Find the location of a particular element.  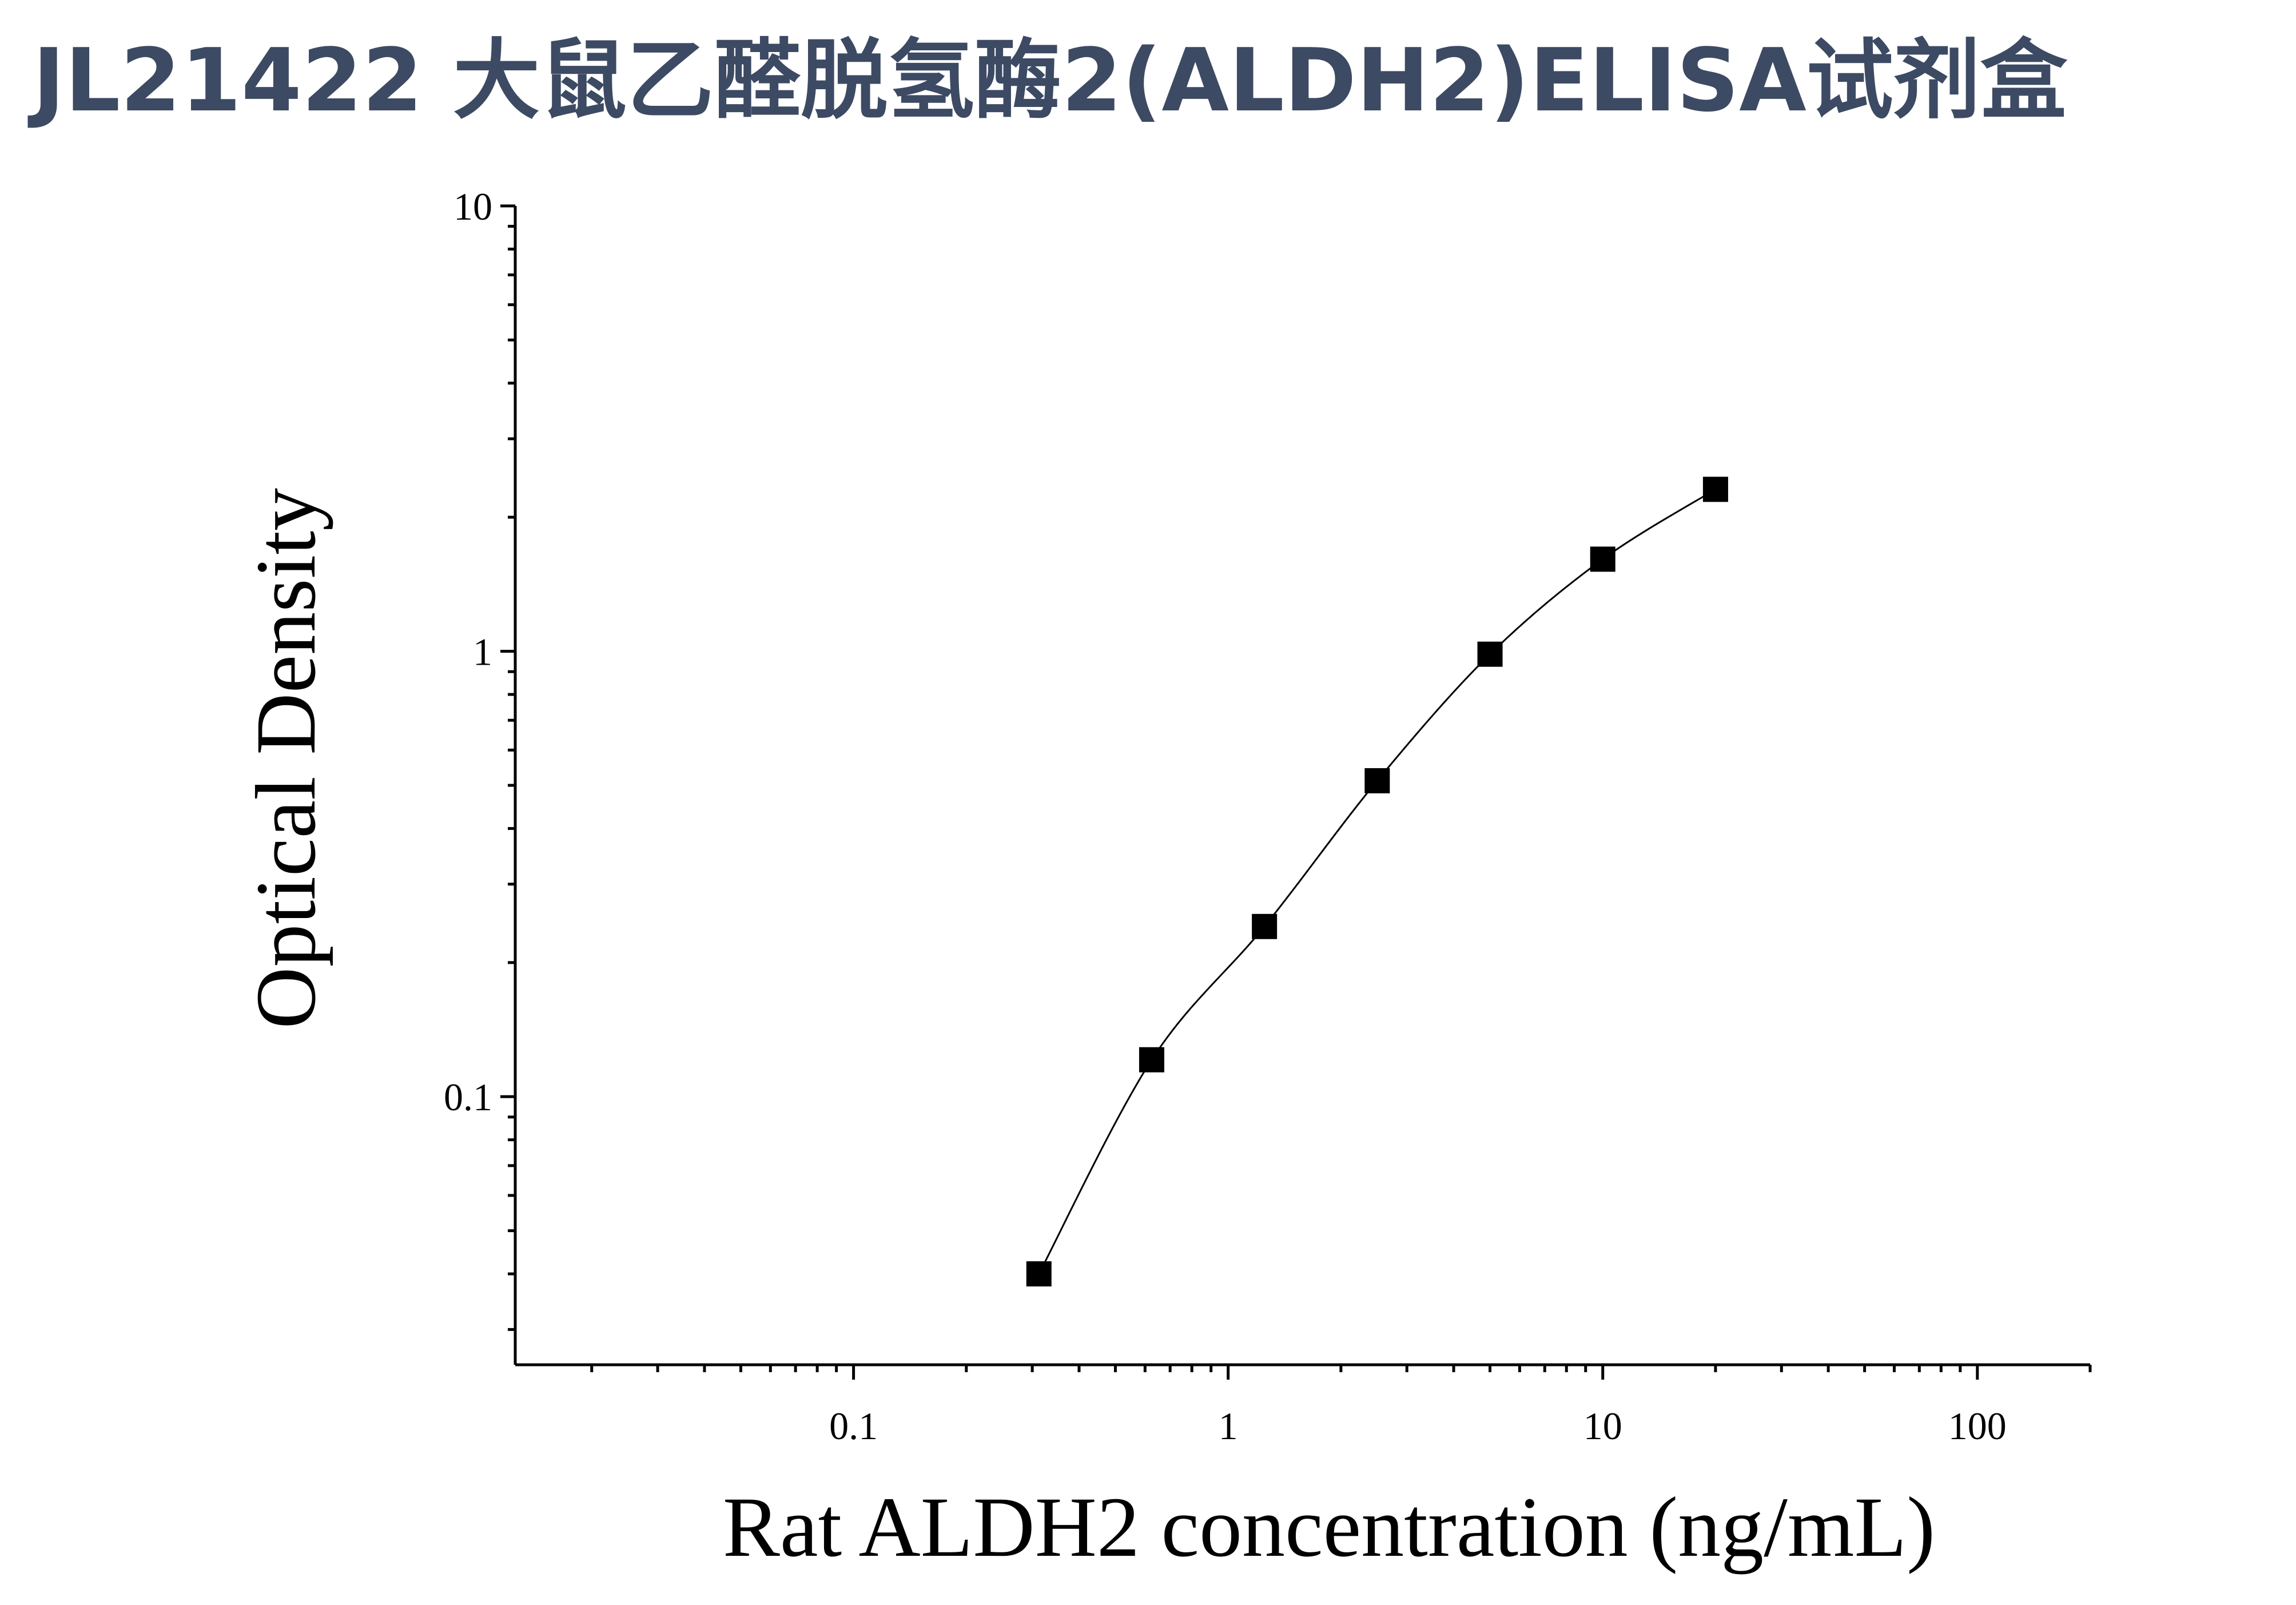

fit-curve is located at coordinates (1377, 881).